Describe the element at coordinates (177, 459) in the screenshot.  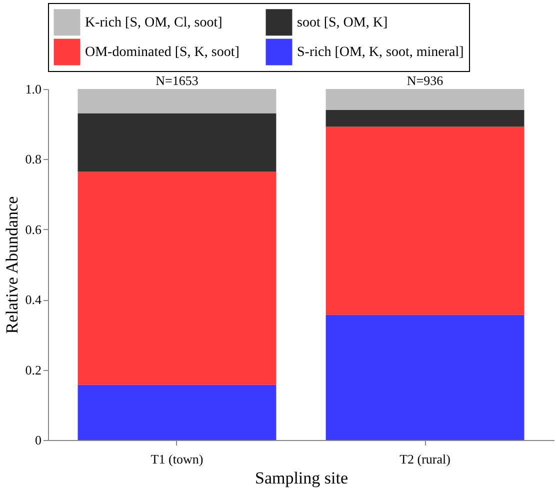
I see `x-tick-label: T1 (town)` at that location.